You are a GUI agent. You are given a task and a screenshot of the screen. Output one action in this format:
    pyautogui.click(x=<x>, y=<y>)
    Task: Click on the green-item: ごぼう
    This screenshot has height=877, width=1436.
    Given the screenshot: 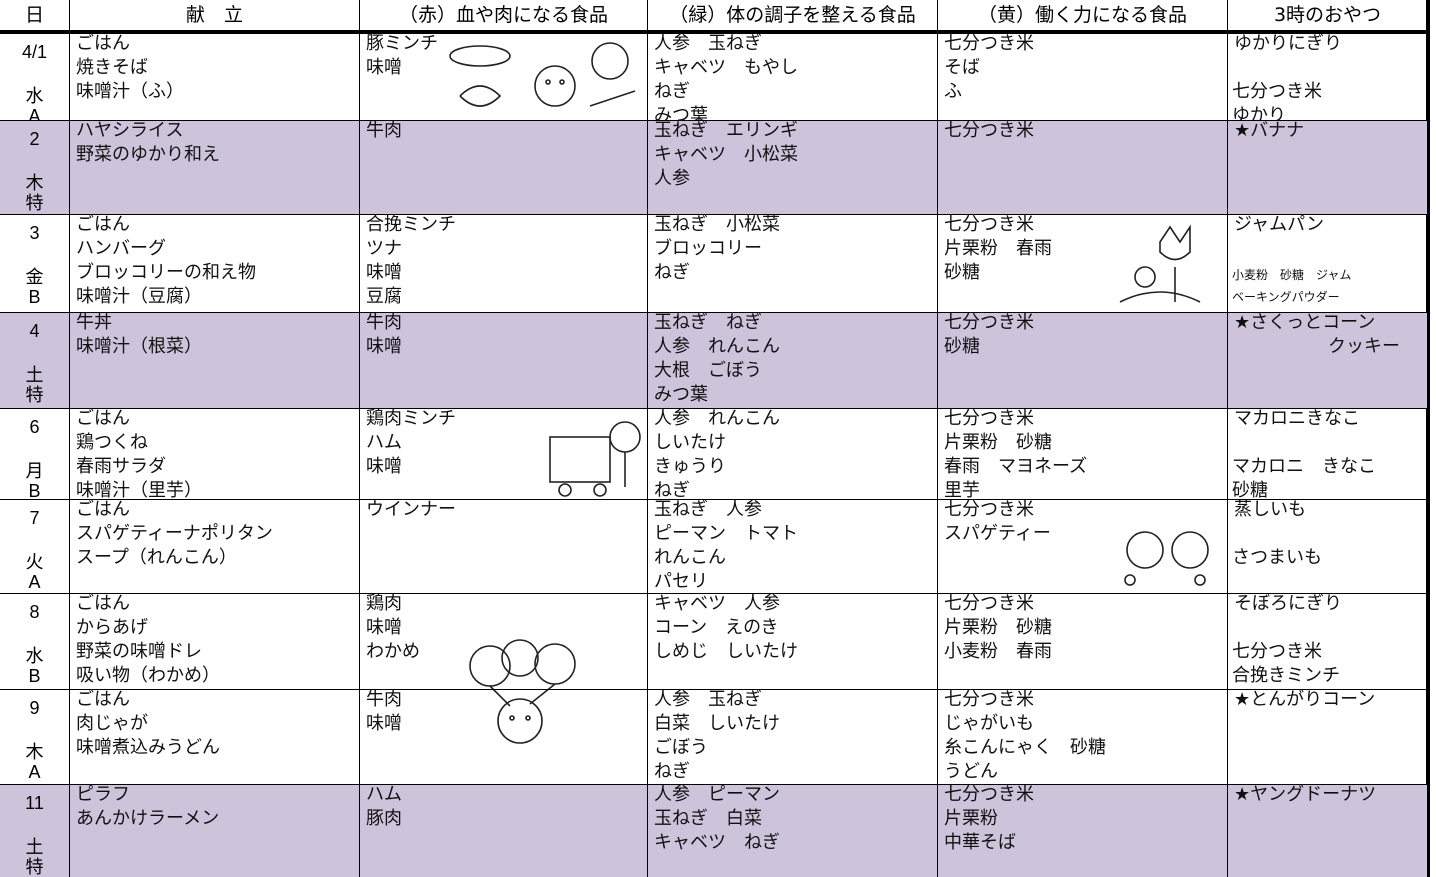 What is the action you would take?
    pyautogui.click(x=681, y=747)
    